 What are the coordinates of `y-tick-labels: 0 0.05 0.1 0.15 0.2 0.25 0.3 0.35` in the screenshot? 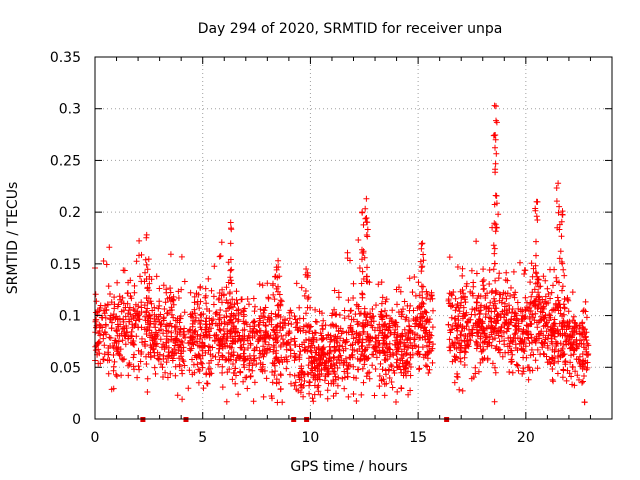 It's located at (65, 239).